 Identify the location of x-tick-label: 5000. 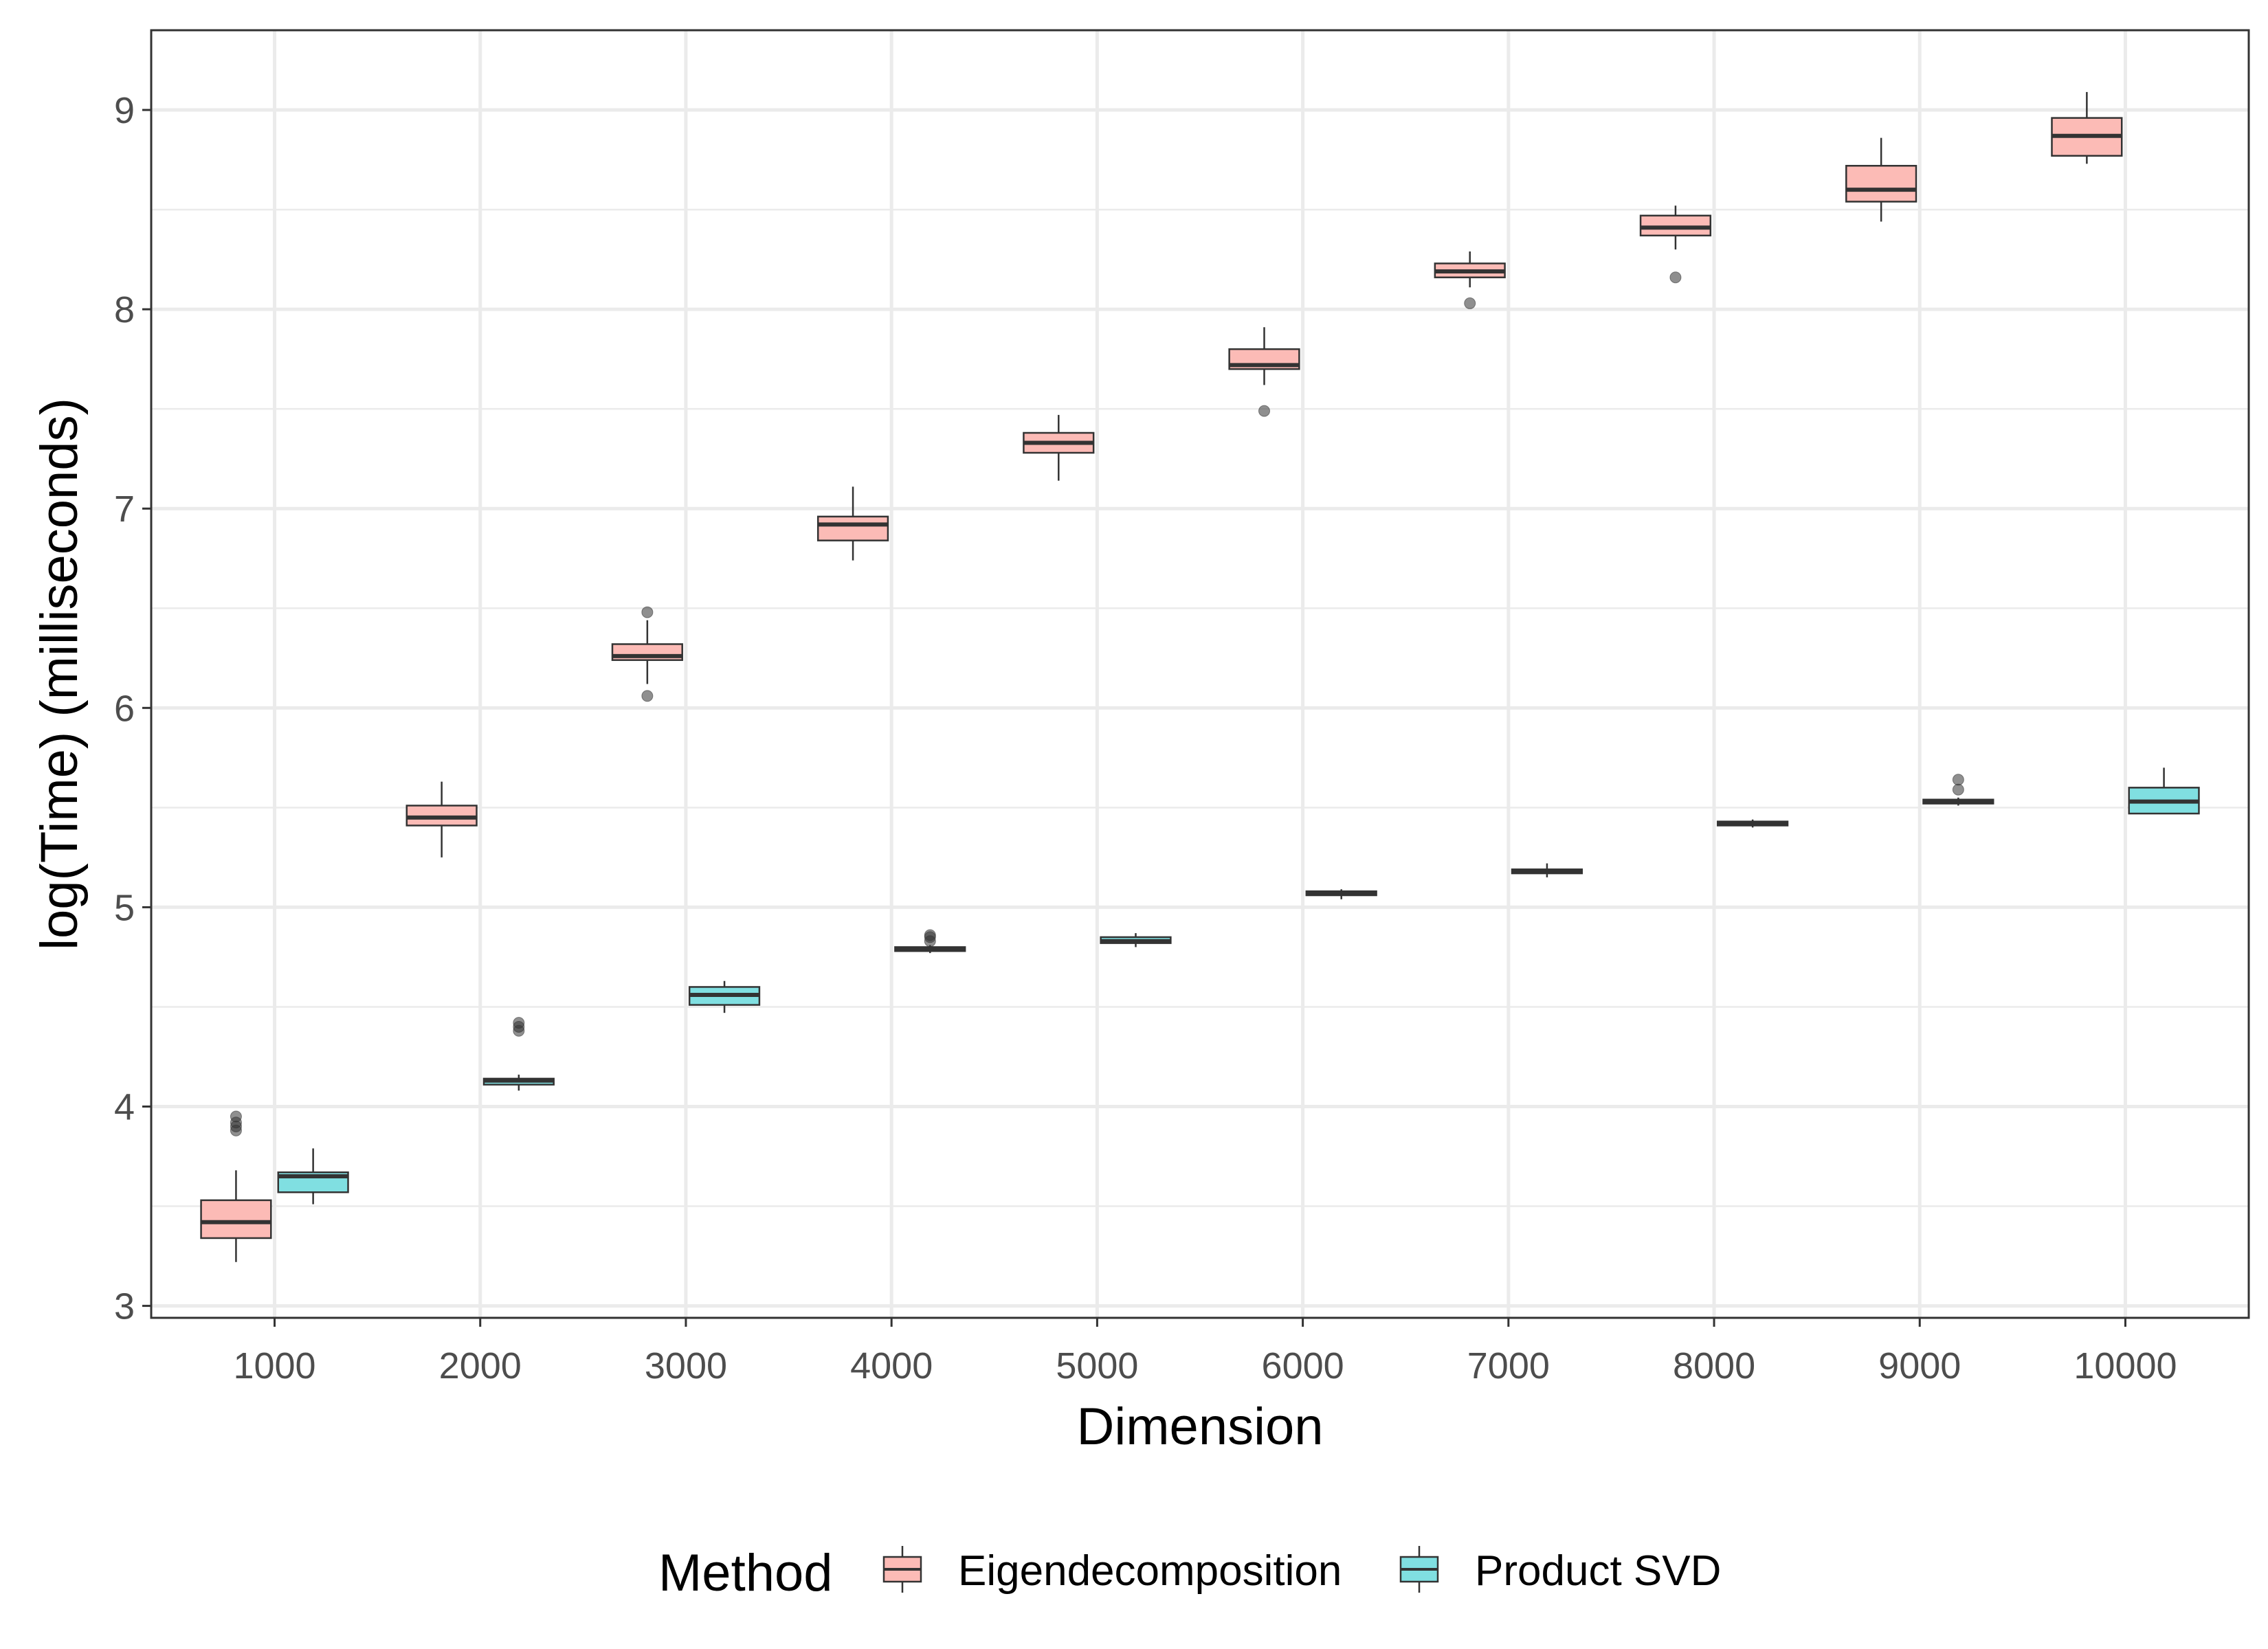
(1097, 1366).